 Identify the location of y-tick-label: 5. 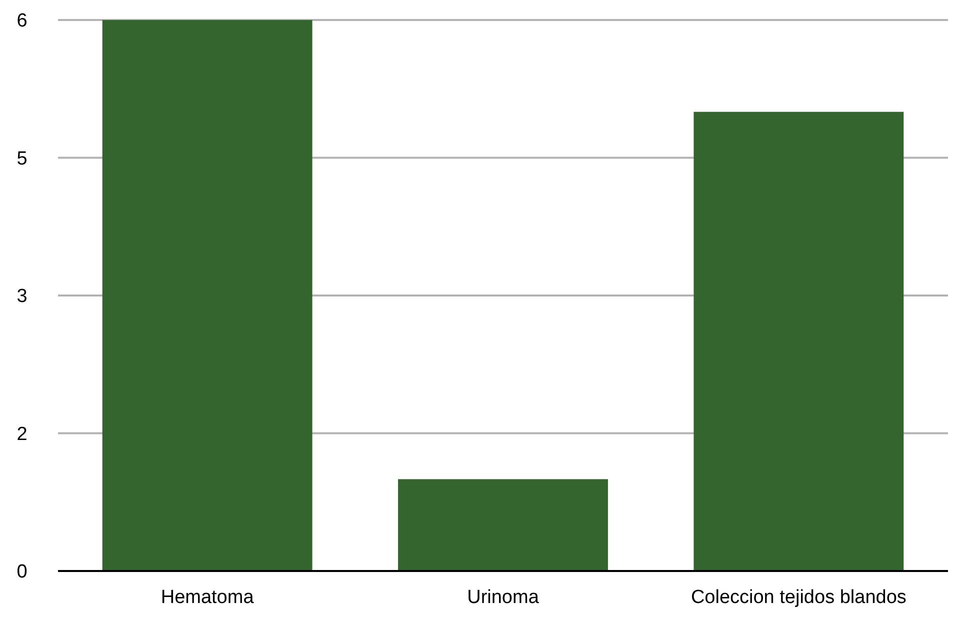
(22, 159).